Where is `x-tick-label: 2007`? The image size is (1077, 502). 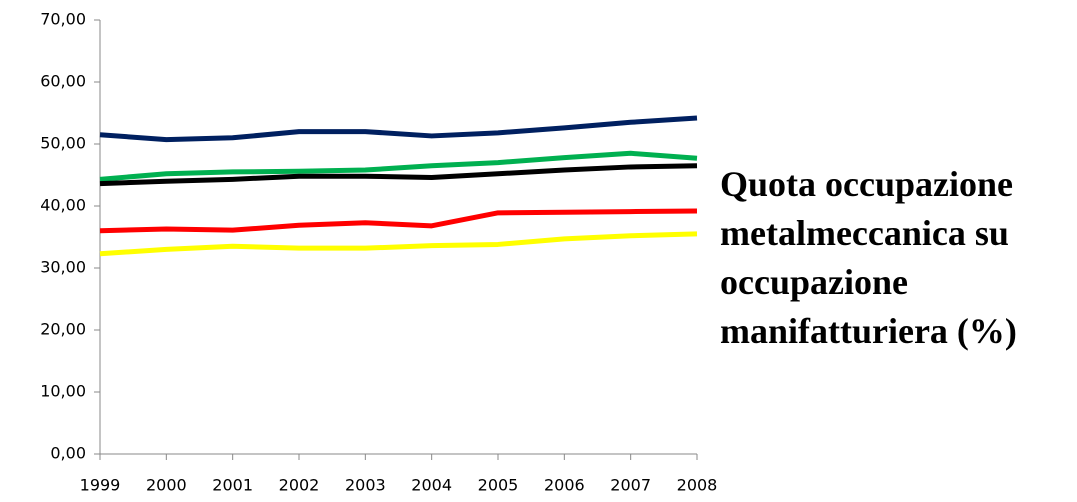 x-tick-label: 2007 is located at coordinates (630, 485).